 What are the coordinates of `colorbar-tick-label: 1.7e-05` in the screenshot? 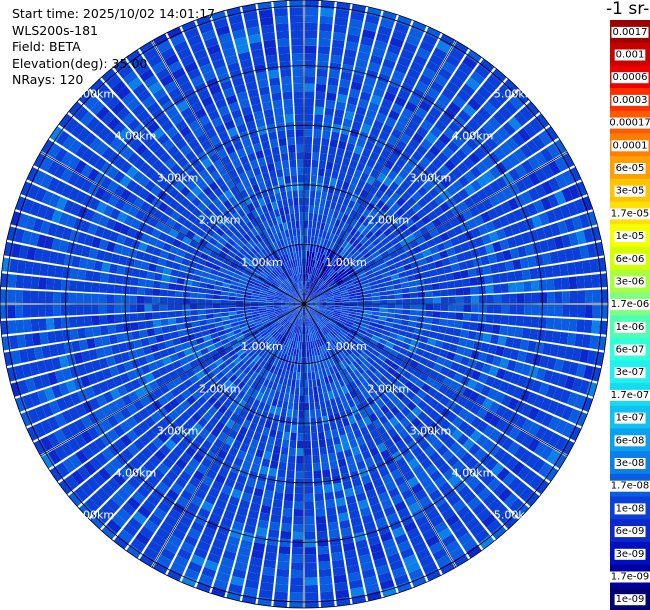 It's located at (630, 213).